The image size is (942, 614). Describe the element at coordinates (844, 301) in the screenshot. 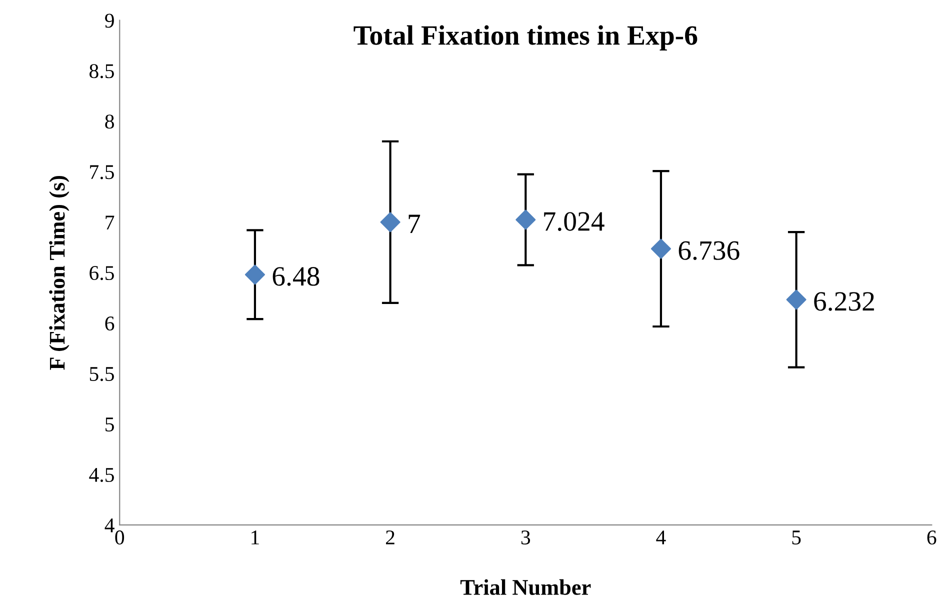

I see `data-label: 6.232` at that location.